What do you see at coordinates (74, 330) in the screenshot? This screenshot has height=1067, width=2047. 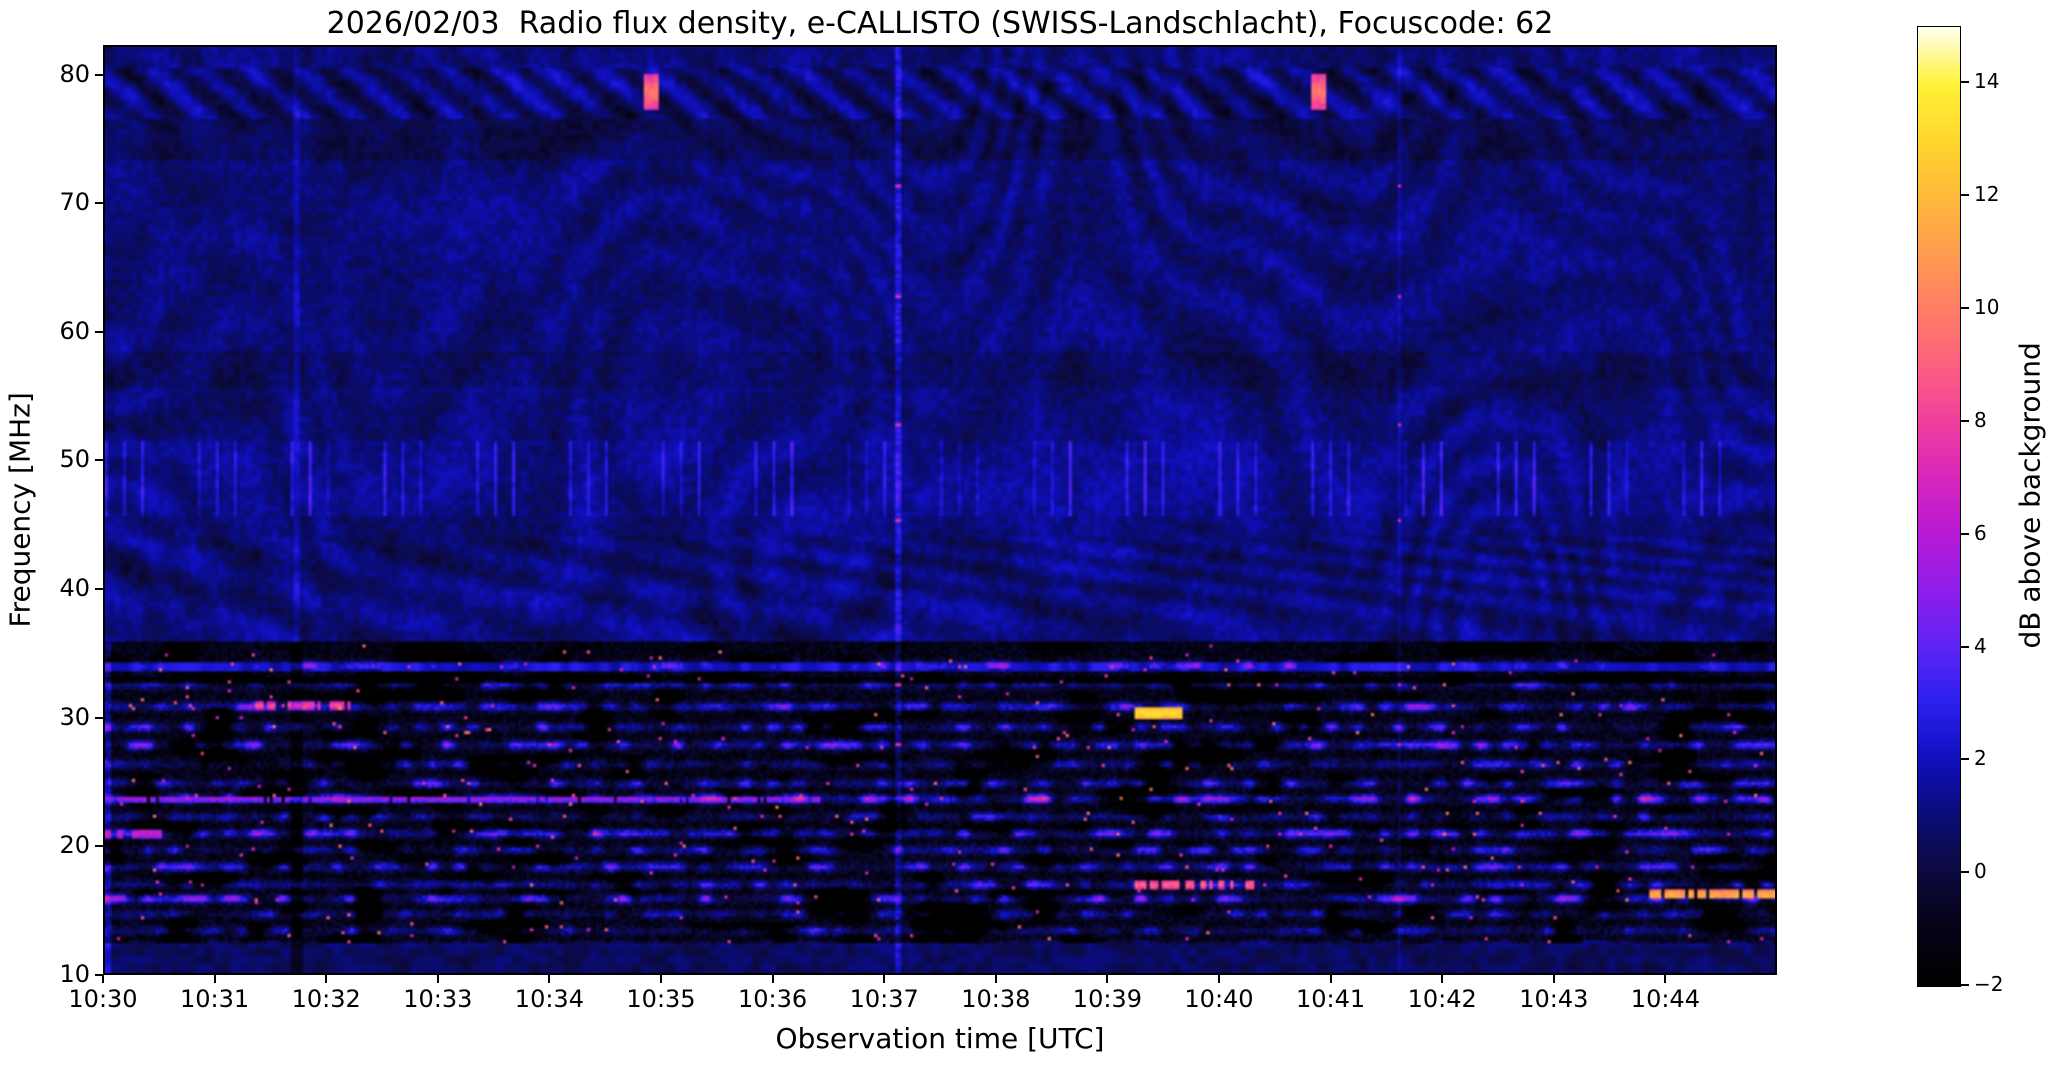 I see `y-tick-label: 60` at bounding box center [74, 330].